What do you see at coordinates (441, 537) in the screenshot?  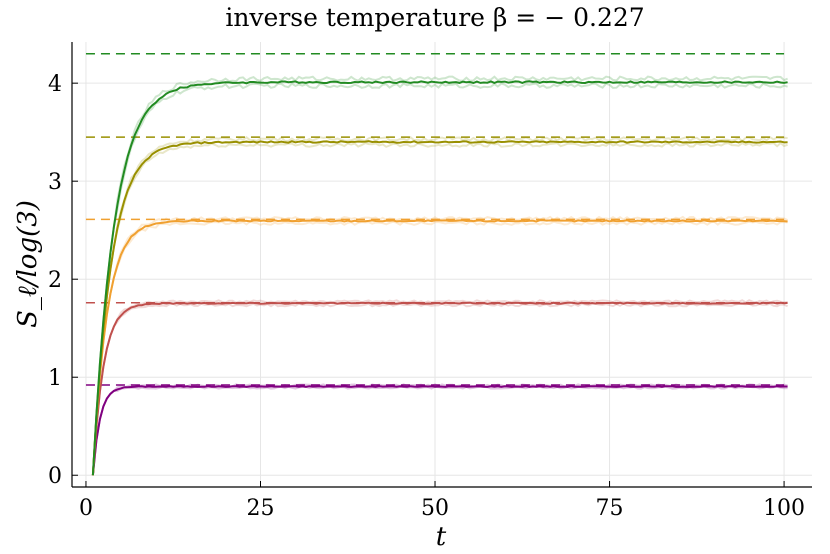 I see `x-axis-label: t` at bounding box center [441, 537].